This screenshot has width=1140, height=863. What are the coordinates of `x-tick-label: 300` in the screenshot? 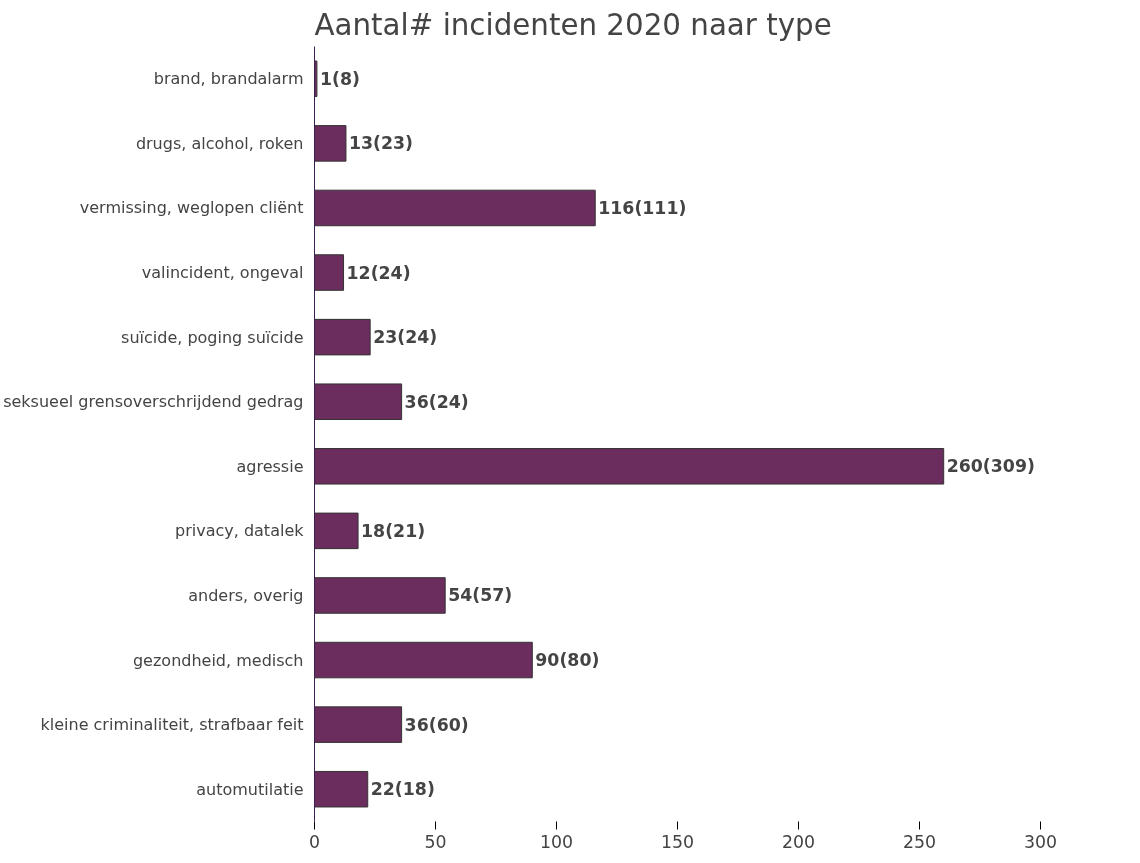 It's located at (1040, 841).